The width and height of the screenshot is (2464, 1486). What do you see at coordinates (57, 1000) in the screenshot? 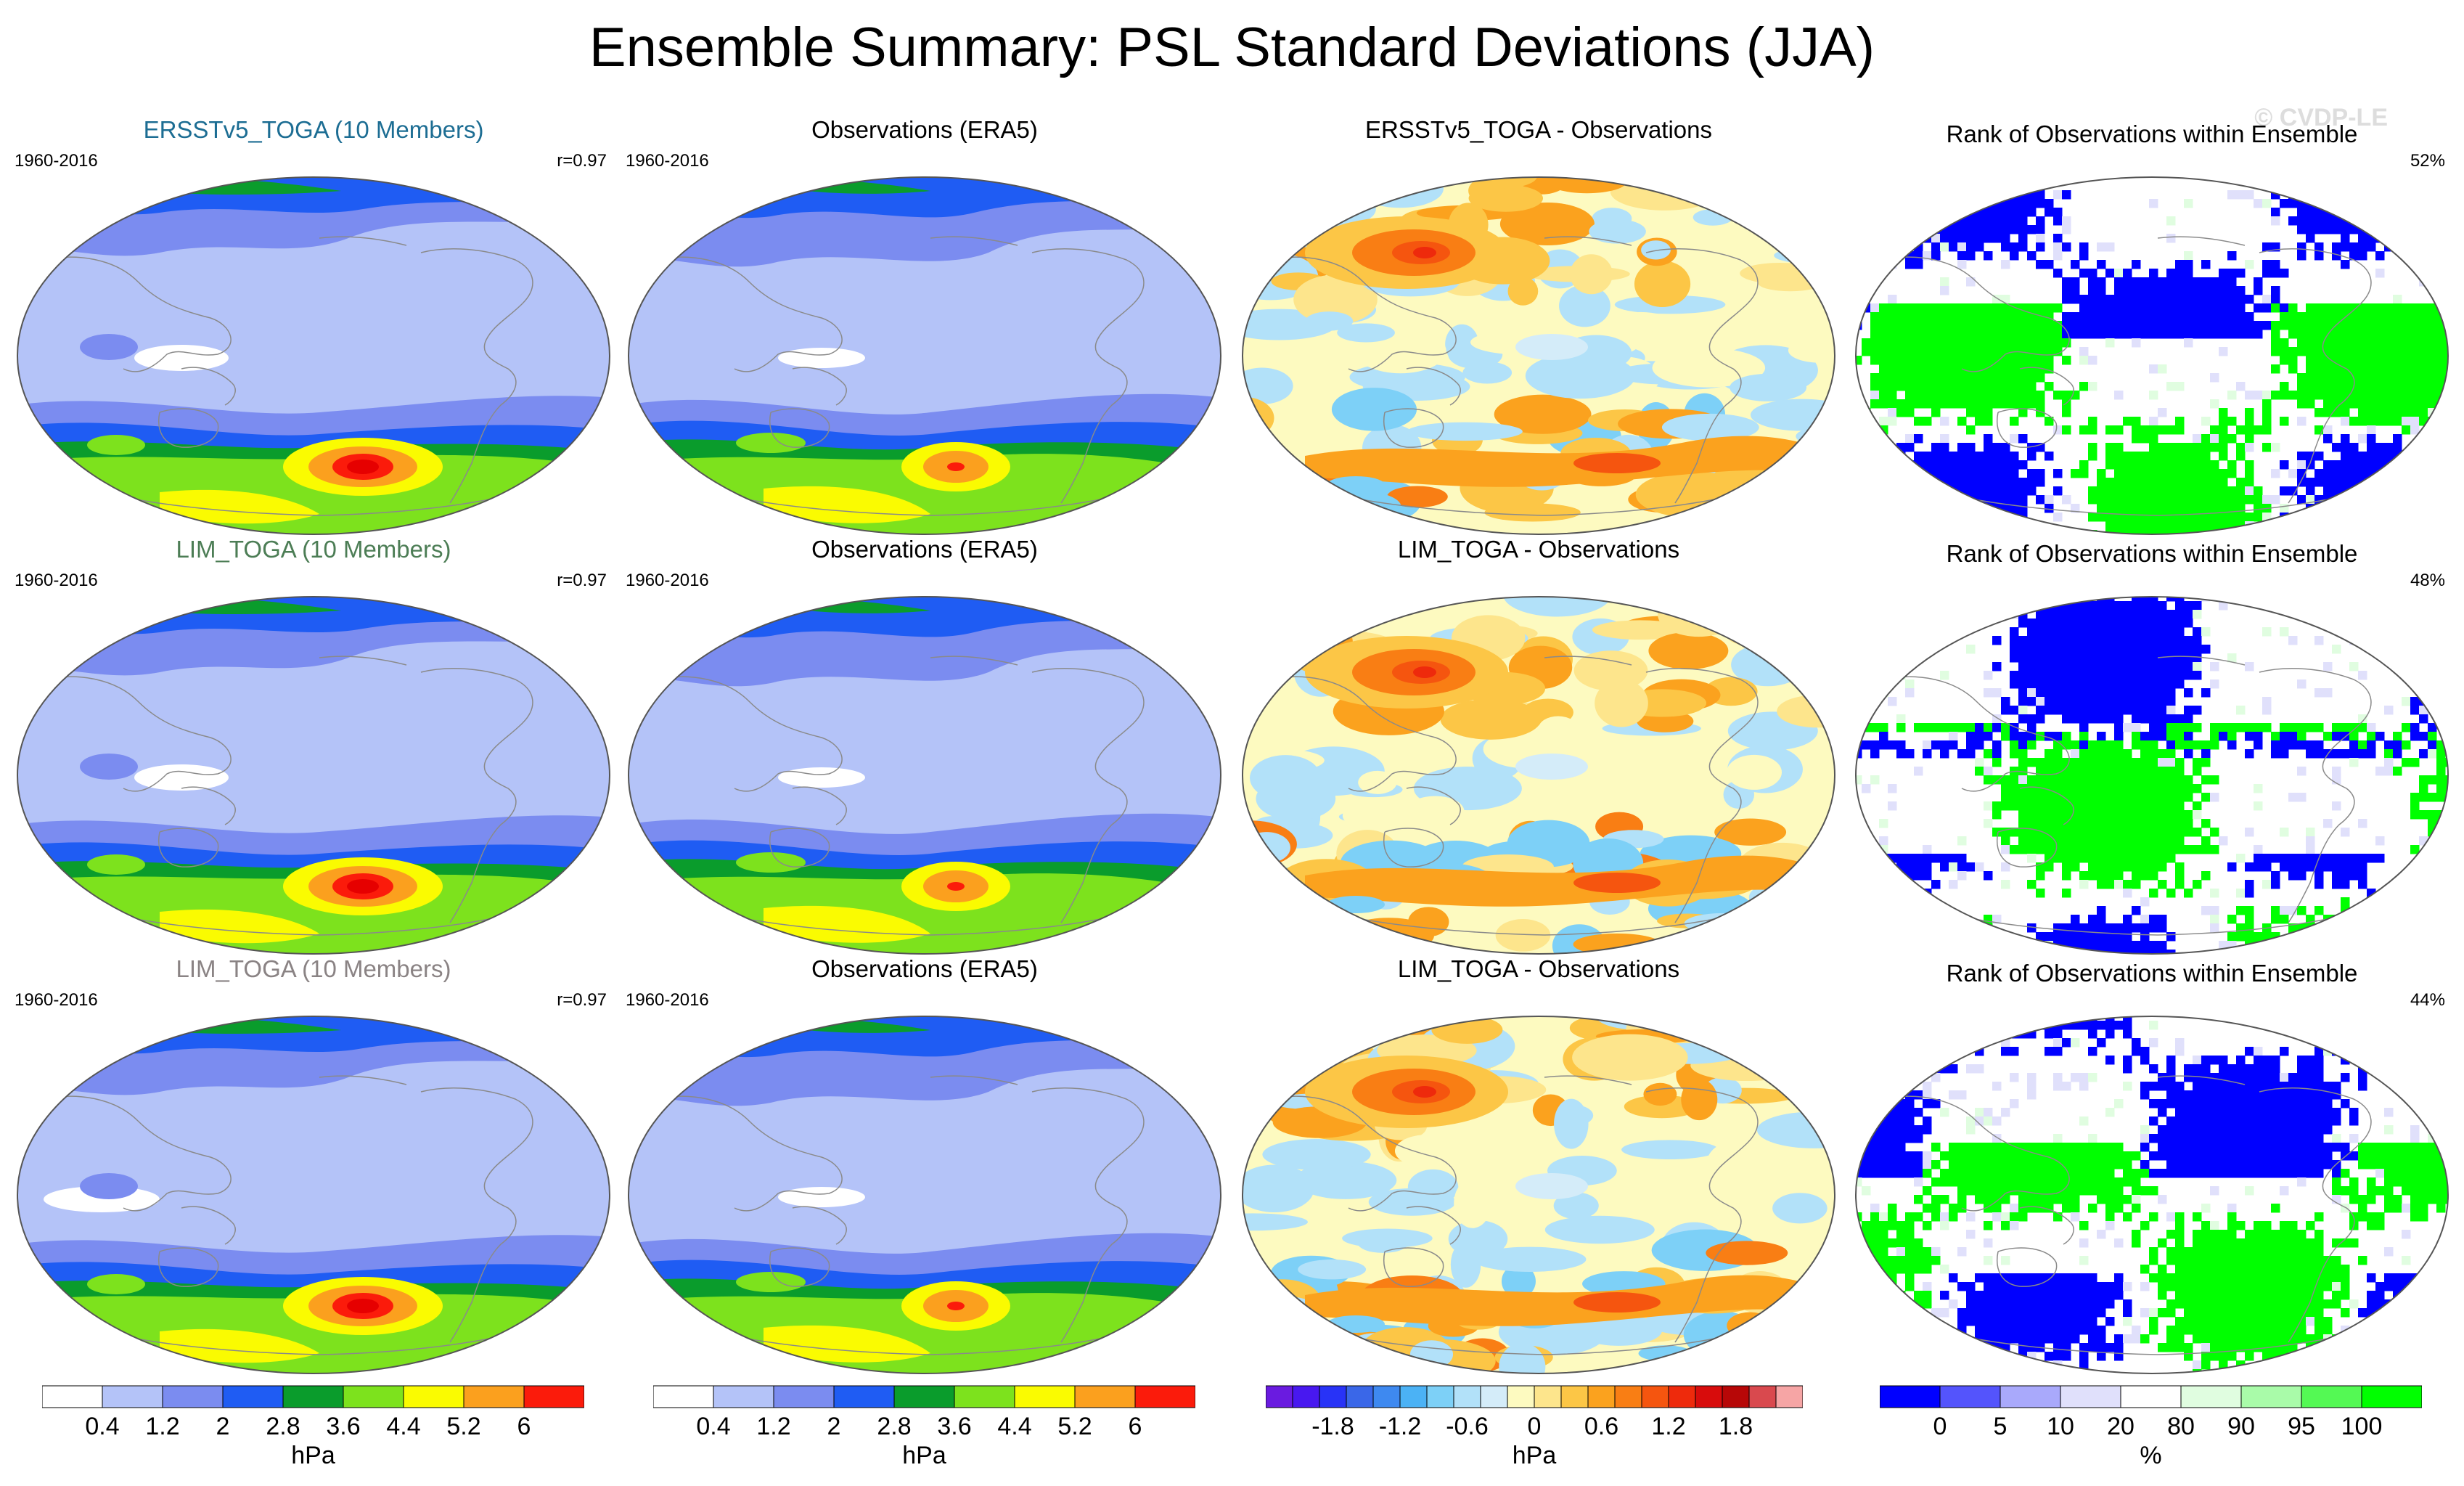
I see `panel-period-model-row3: 1960-2016` at bounding box center [57, 1000].